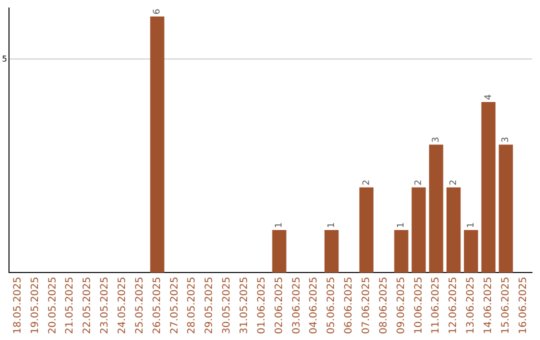  What do you see at coordinates (279, 305) in the screenshot?
I see `x-tick-label: 02.06.2025` at bounding box center [279, 305].